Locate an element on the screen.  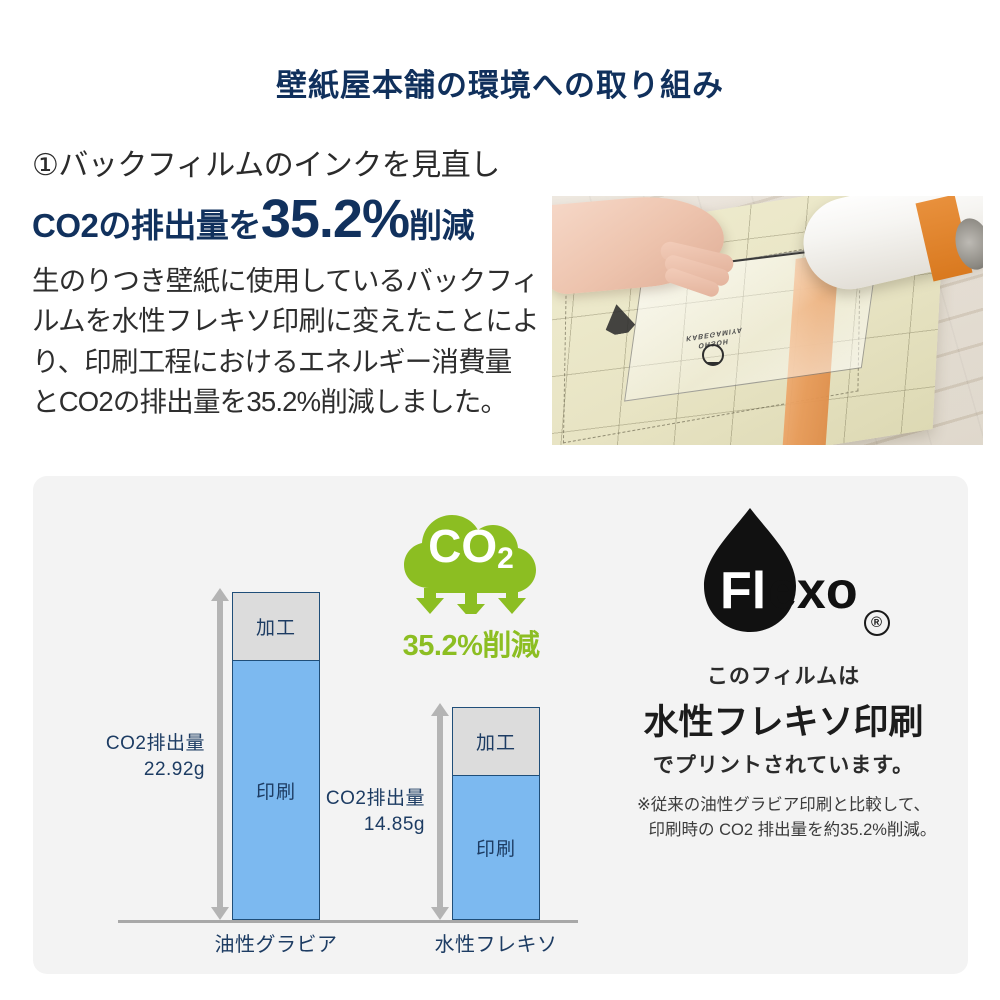
co2-reduction-percent: 35.2%削減 is located at coordinates (471, 646).